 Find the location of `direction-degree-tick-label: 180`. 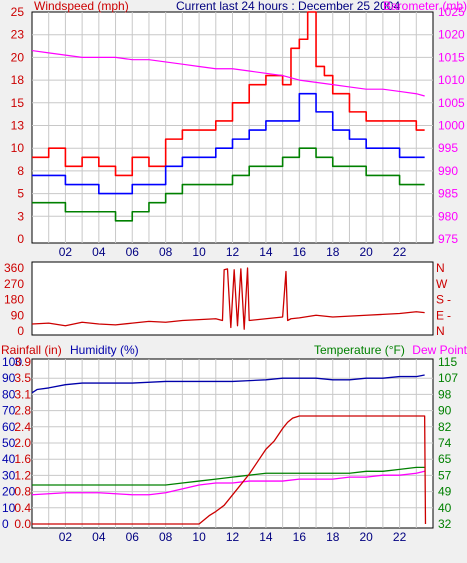

direction-degree-tick-label: 180 is located at coordinates (14, 300).